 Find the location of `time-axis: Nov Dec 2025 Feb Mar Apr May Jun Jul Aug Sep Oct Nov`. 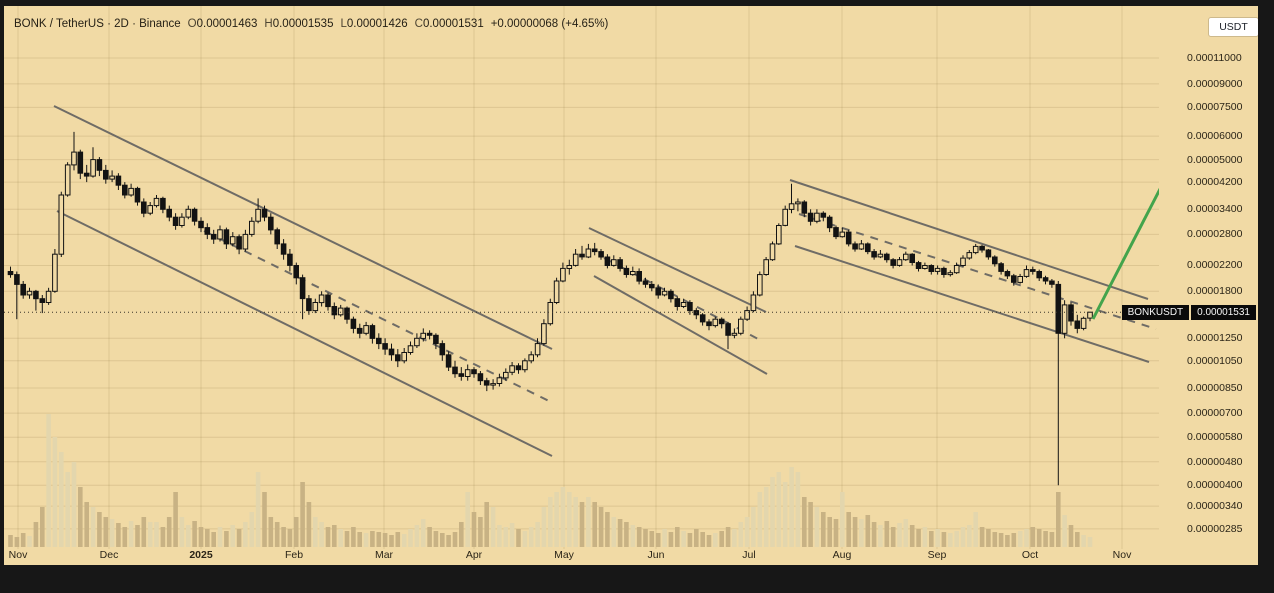

time-axis: Nov Dec 2025 Feb Mar Apr May Jun Jul Aug Sep Oct Nov is located at coordinates (581, 556).